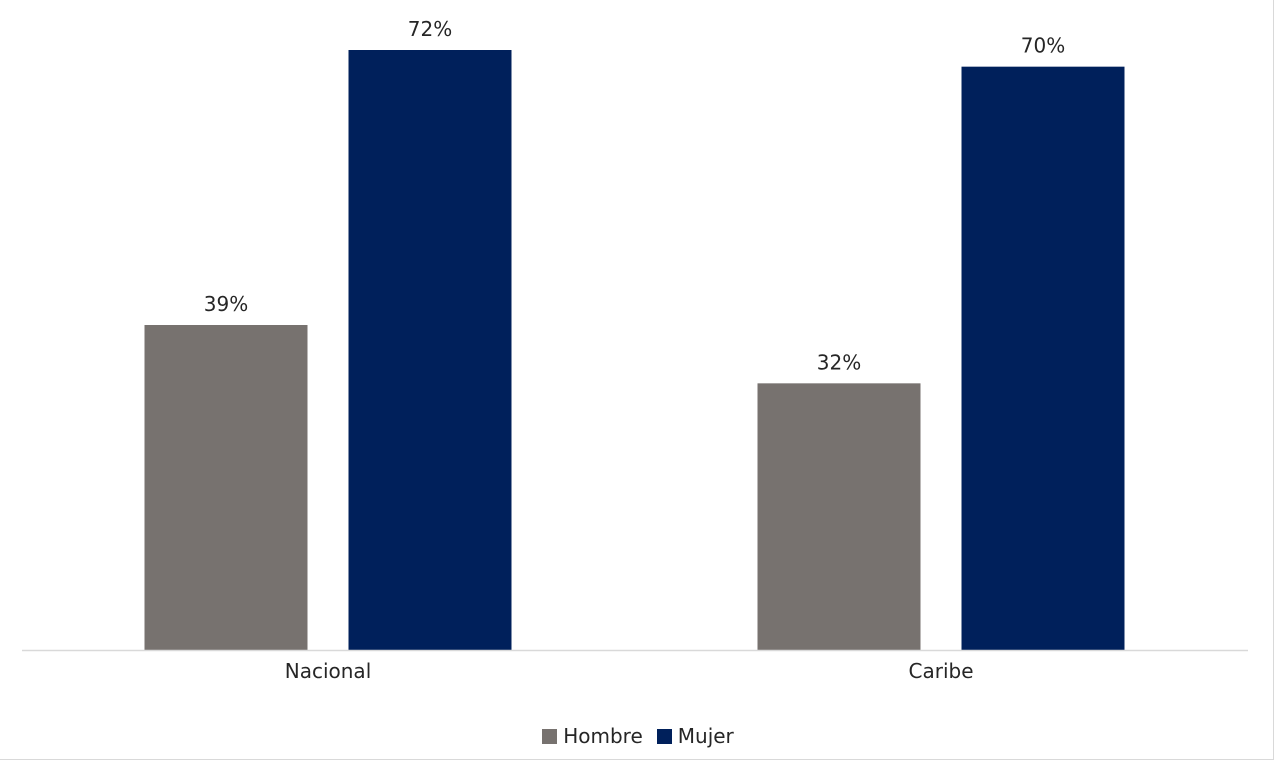 The image size is (1276, 762). I want to click on bar-mujer-caribe, so click(1043, 358).